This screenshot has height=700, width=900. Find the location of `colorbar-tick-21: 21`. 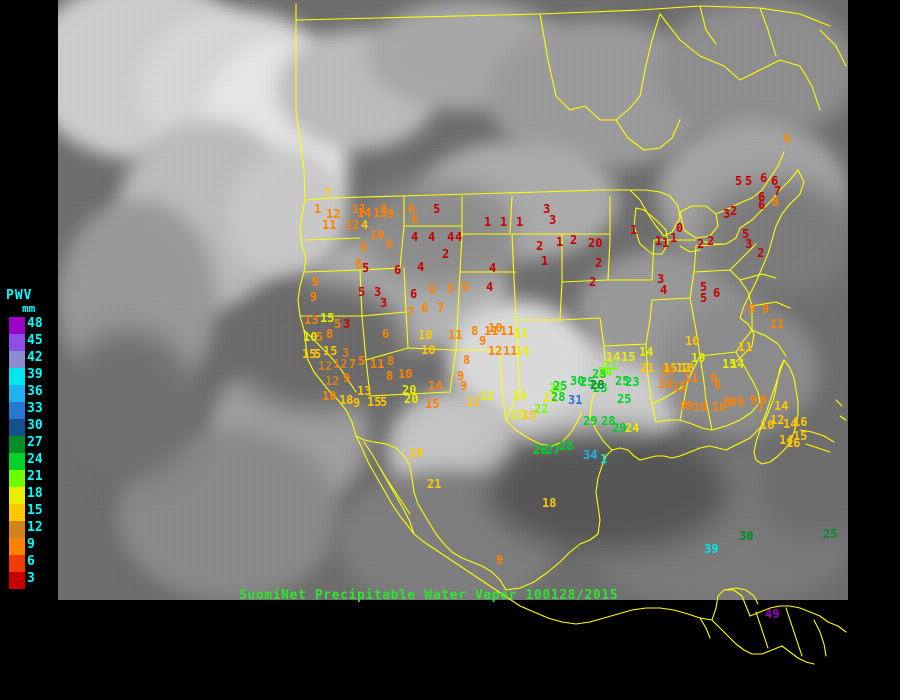

colorbar-tick-21: 21 is located at coordinates (35, 476).